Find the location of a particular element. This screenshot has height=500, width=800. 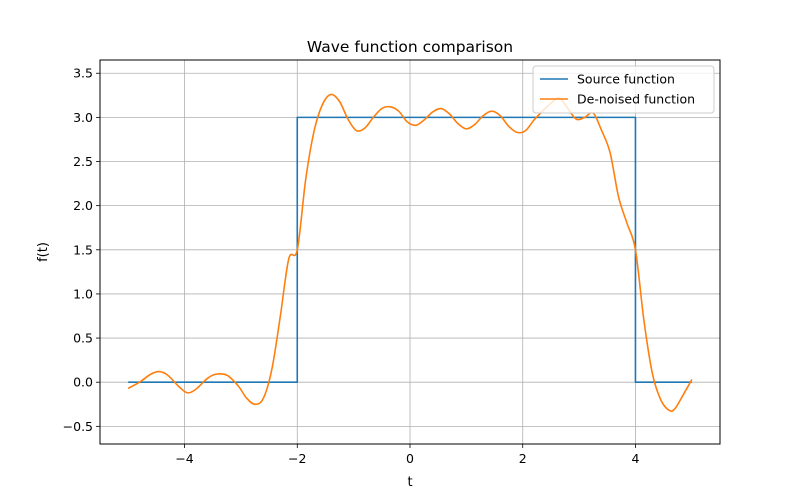

x-tick-label: 2 is located at coordinates (523, 458).